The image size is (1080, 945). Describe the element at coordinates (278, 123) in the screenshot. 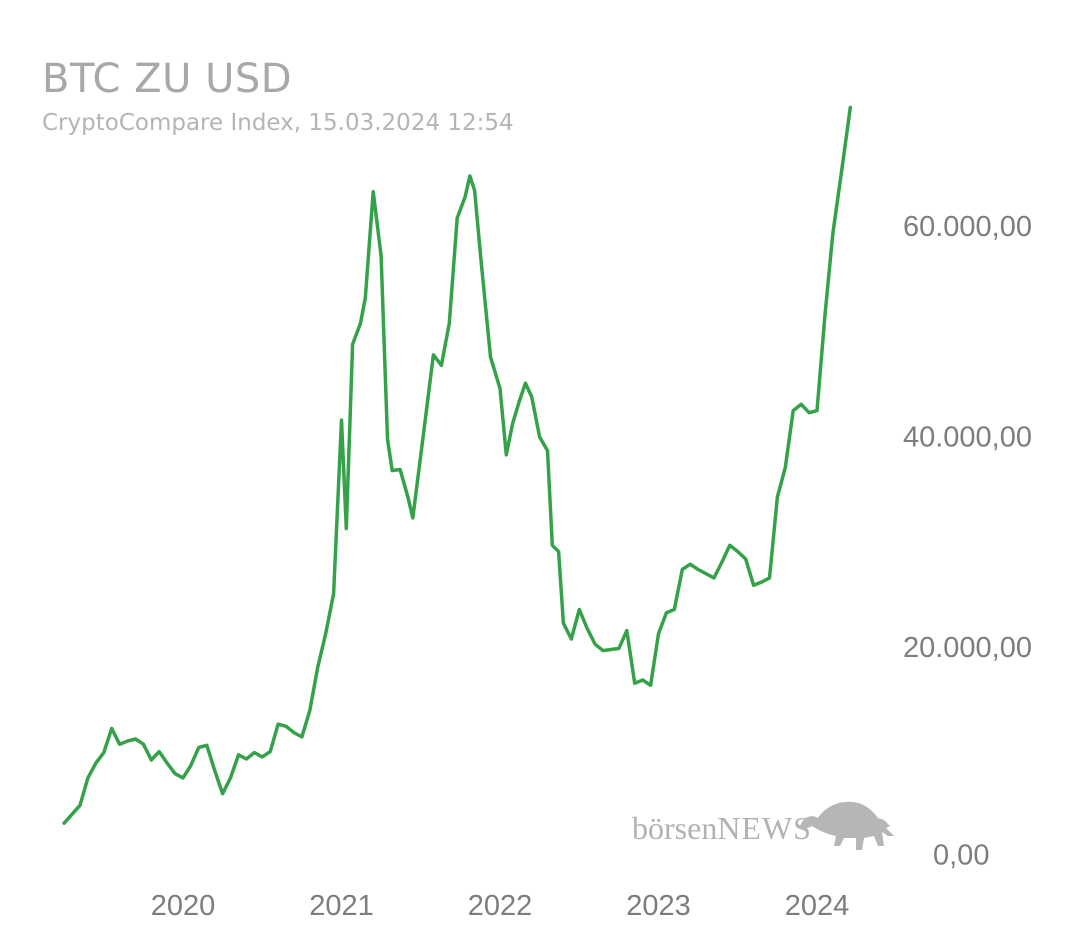

I see `chart-subtitle: CryptoCompare Index, 15.03.2024 12:54` at that location.